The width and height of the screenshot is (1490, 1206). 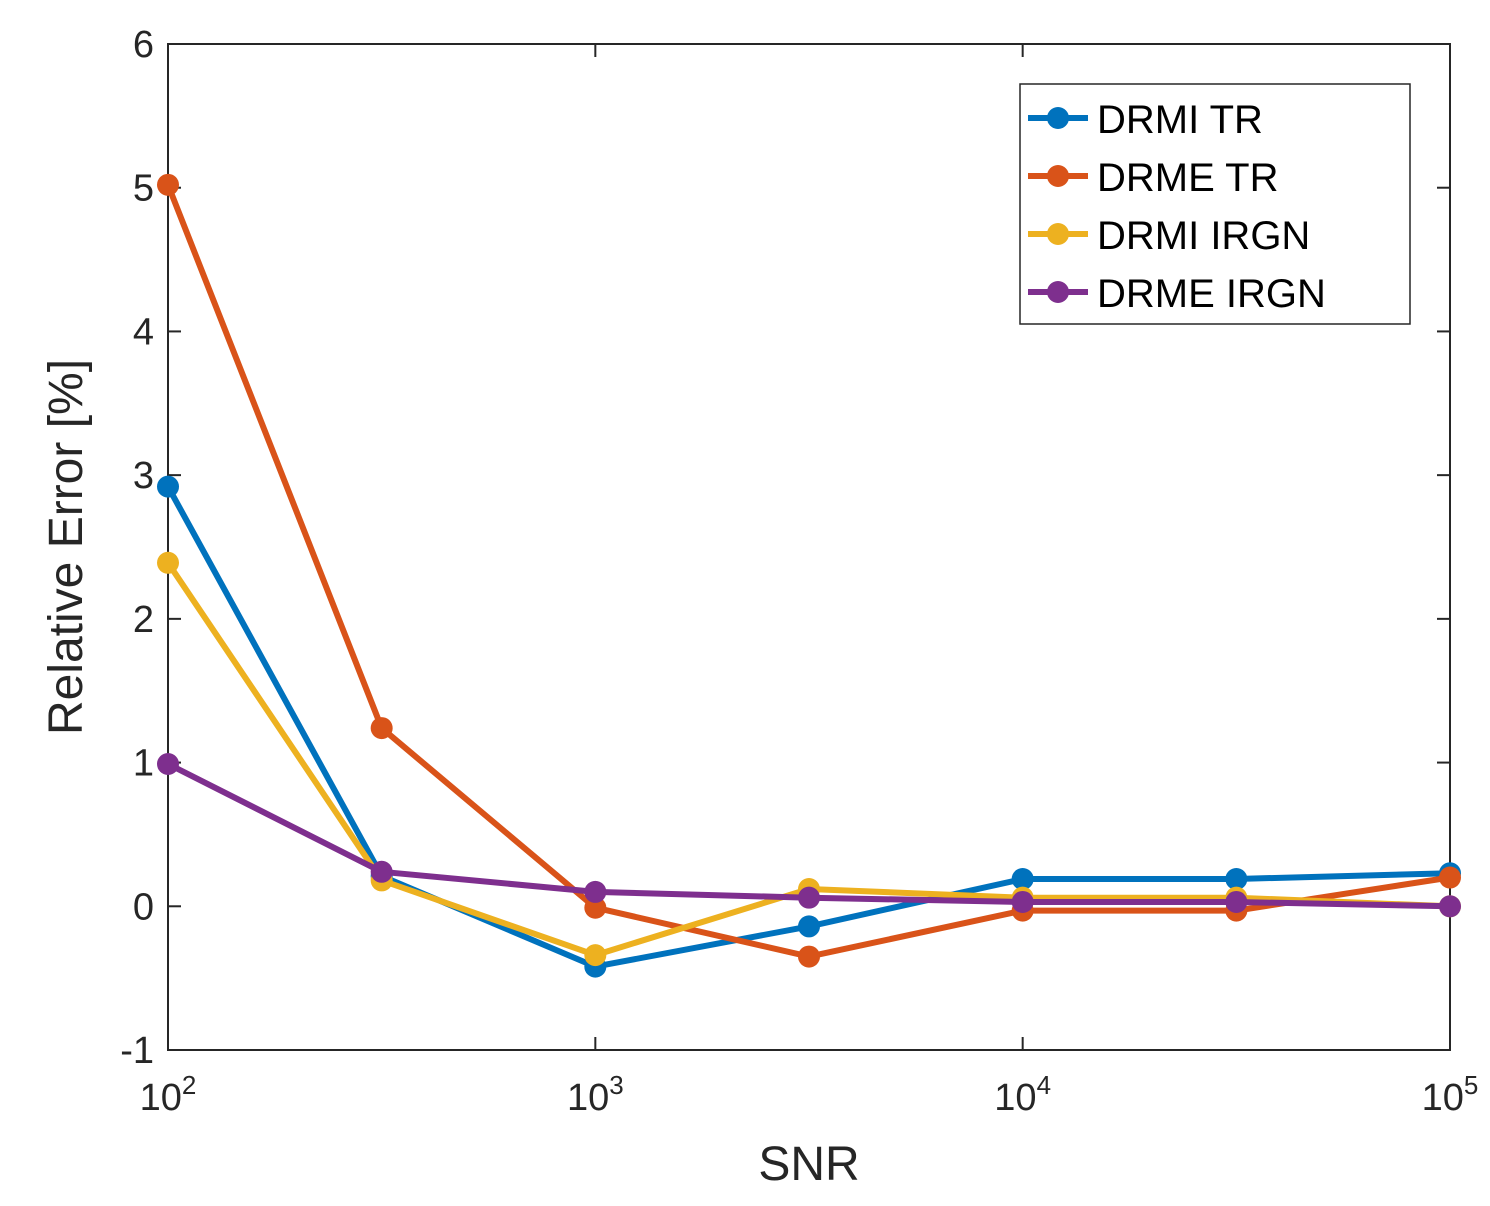 I want to click on x-tick-label: 10⁵, so click(x=1450, y=1094).